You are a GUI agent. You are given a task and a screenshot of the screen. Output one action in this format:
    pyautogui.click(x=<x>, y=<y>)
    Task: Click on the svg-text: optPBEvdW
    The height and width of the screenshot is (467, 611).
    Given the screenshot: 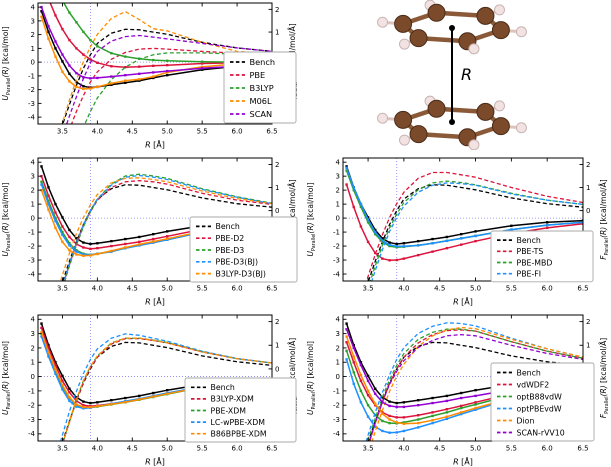 What is the action you would take?
    pyautogui.click(x=539, y=408)
    